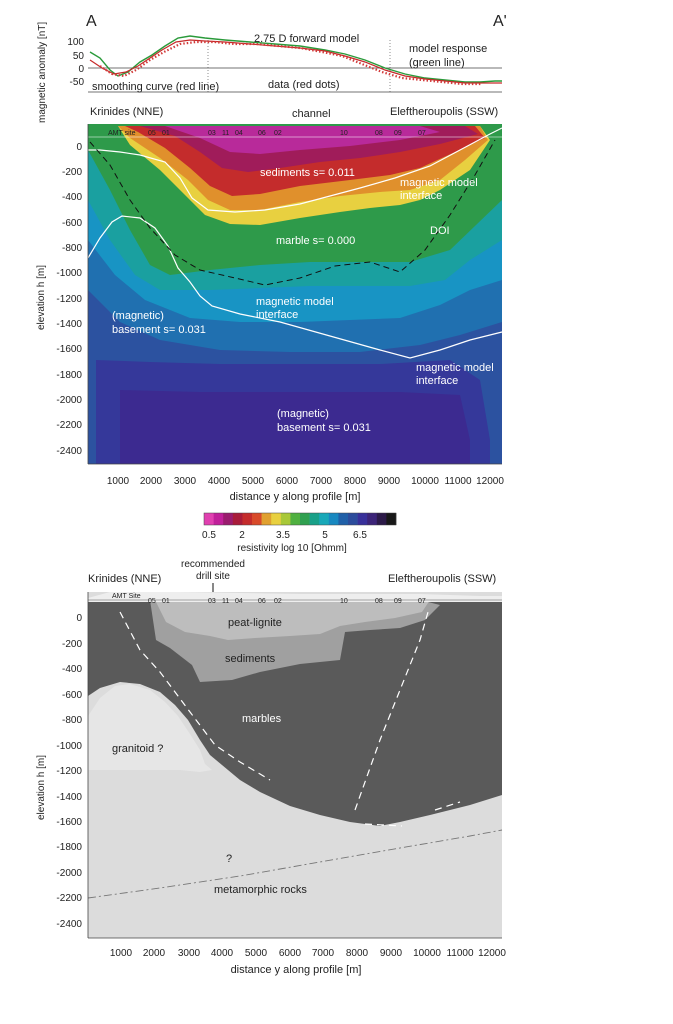 This screenshot has width=673, height=1024. Describe the element at coordinates (69, 324) in the screenshot. I see `res-ytick-1400: -1400` at that location.